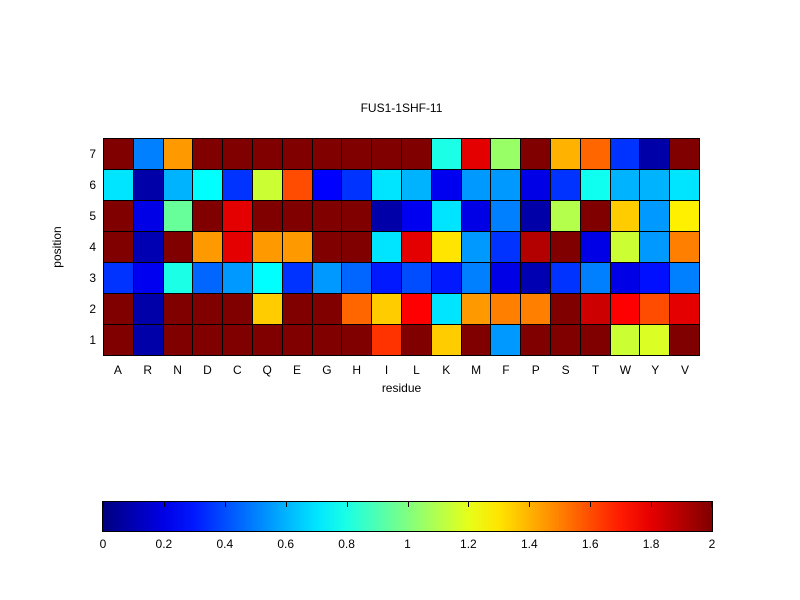  What do you see at coordinates (177, 370) in the screenshot?
I see `x-tick-label: N` at bounding box center [177, 370].